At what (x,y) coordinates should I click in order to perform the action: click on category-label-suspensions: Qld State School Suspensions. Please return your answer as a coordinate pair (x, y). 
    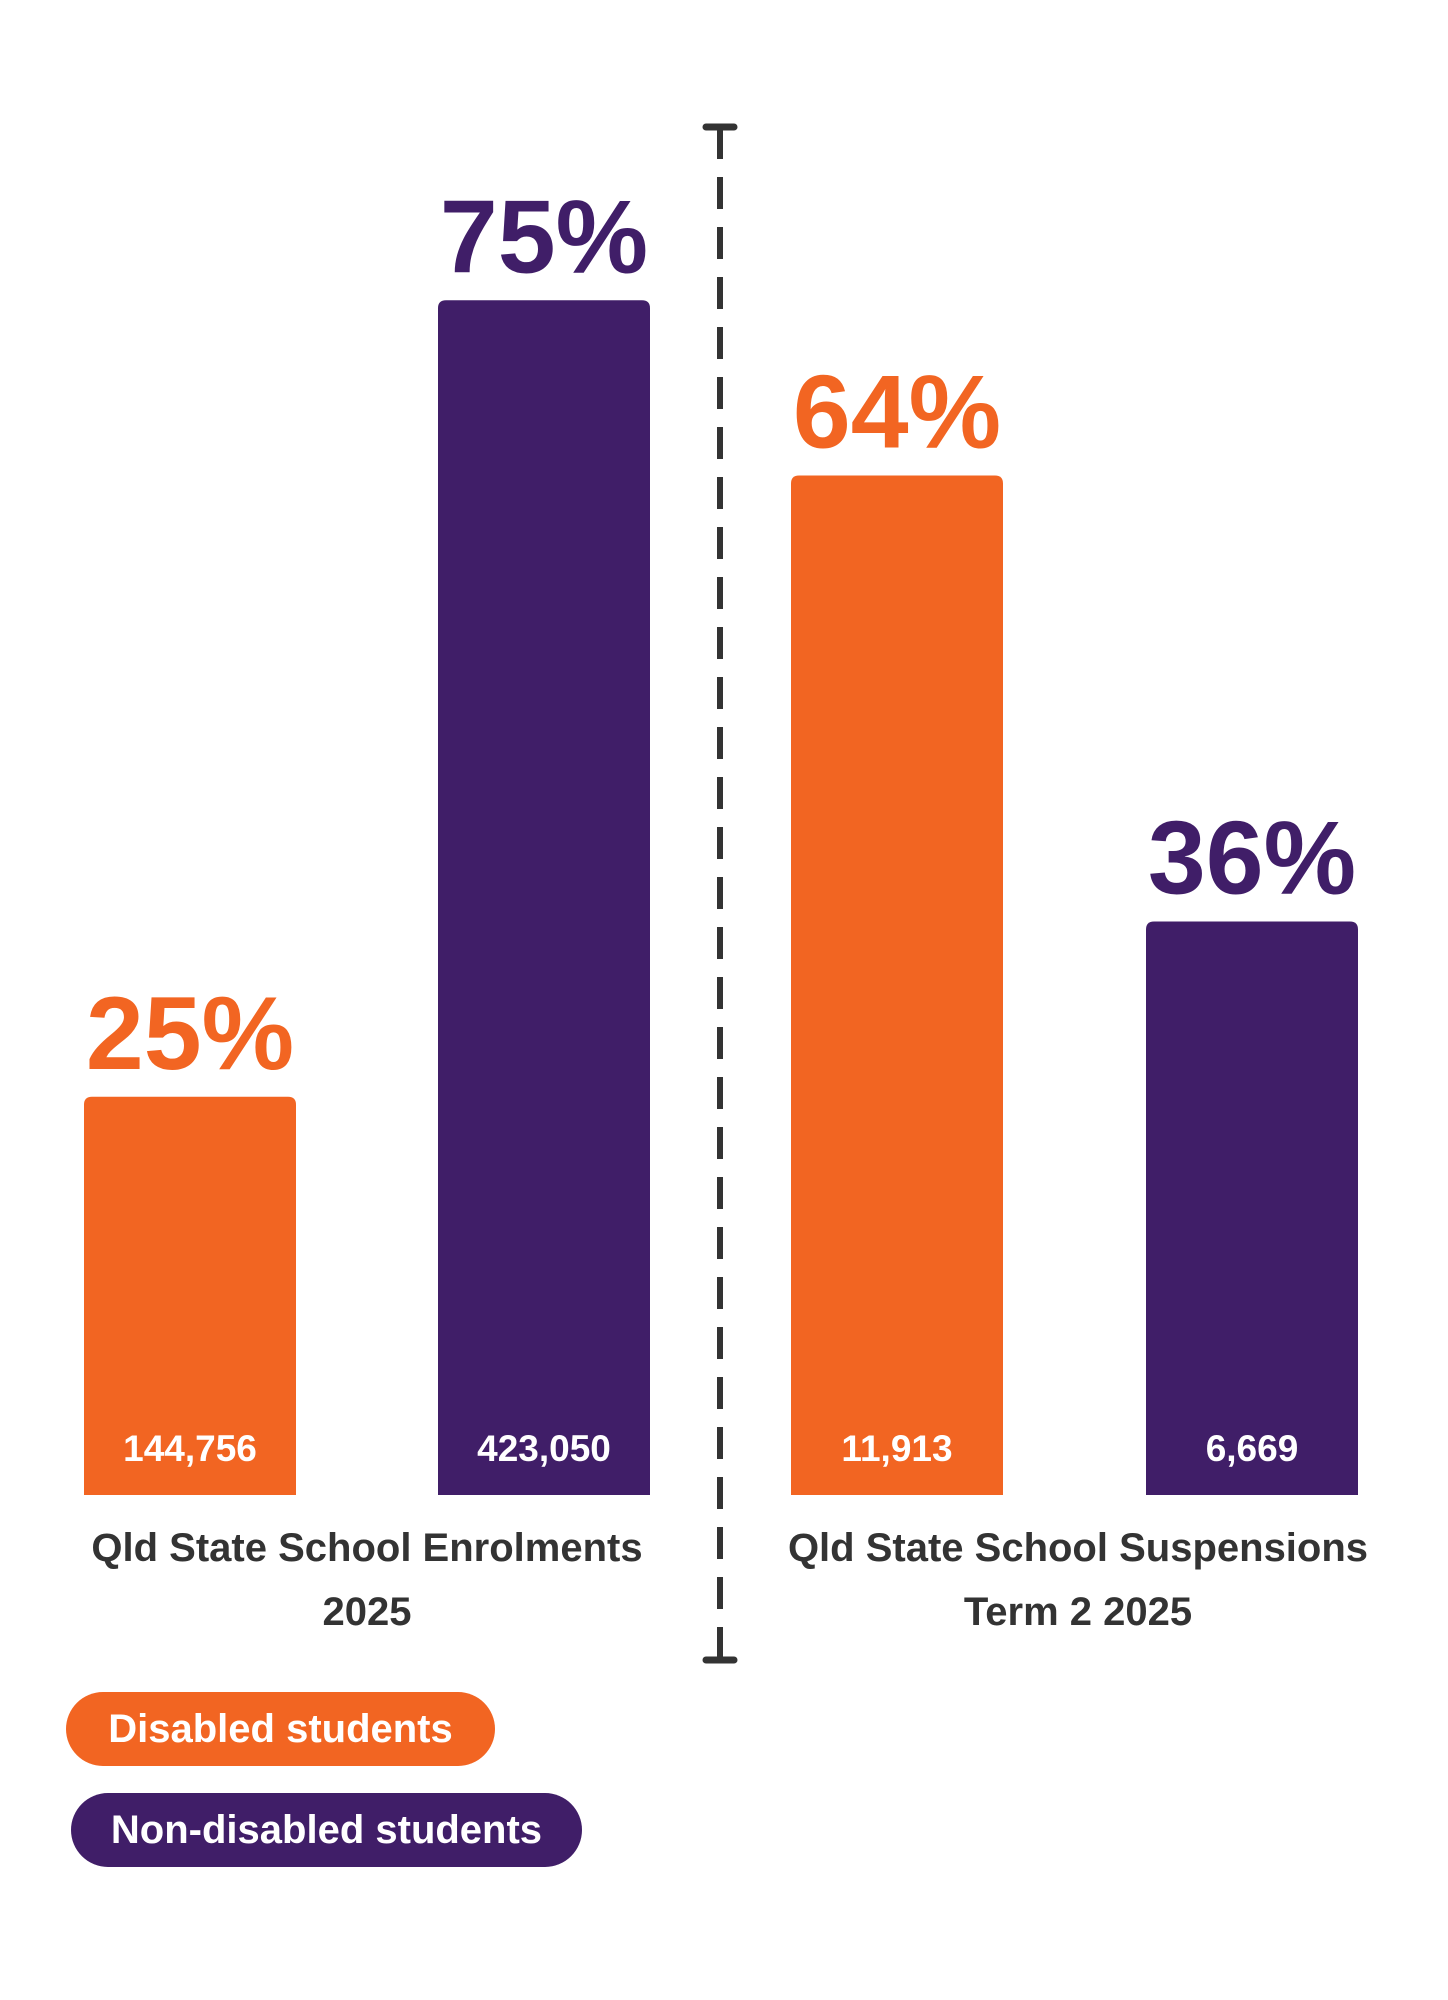
    Looking at the image, I should click on (1078, 1548).